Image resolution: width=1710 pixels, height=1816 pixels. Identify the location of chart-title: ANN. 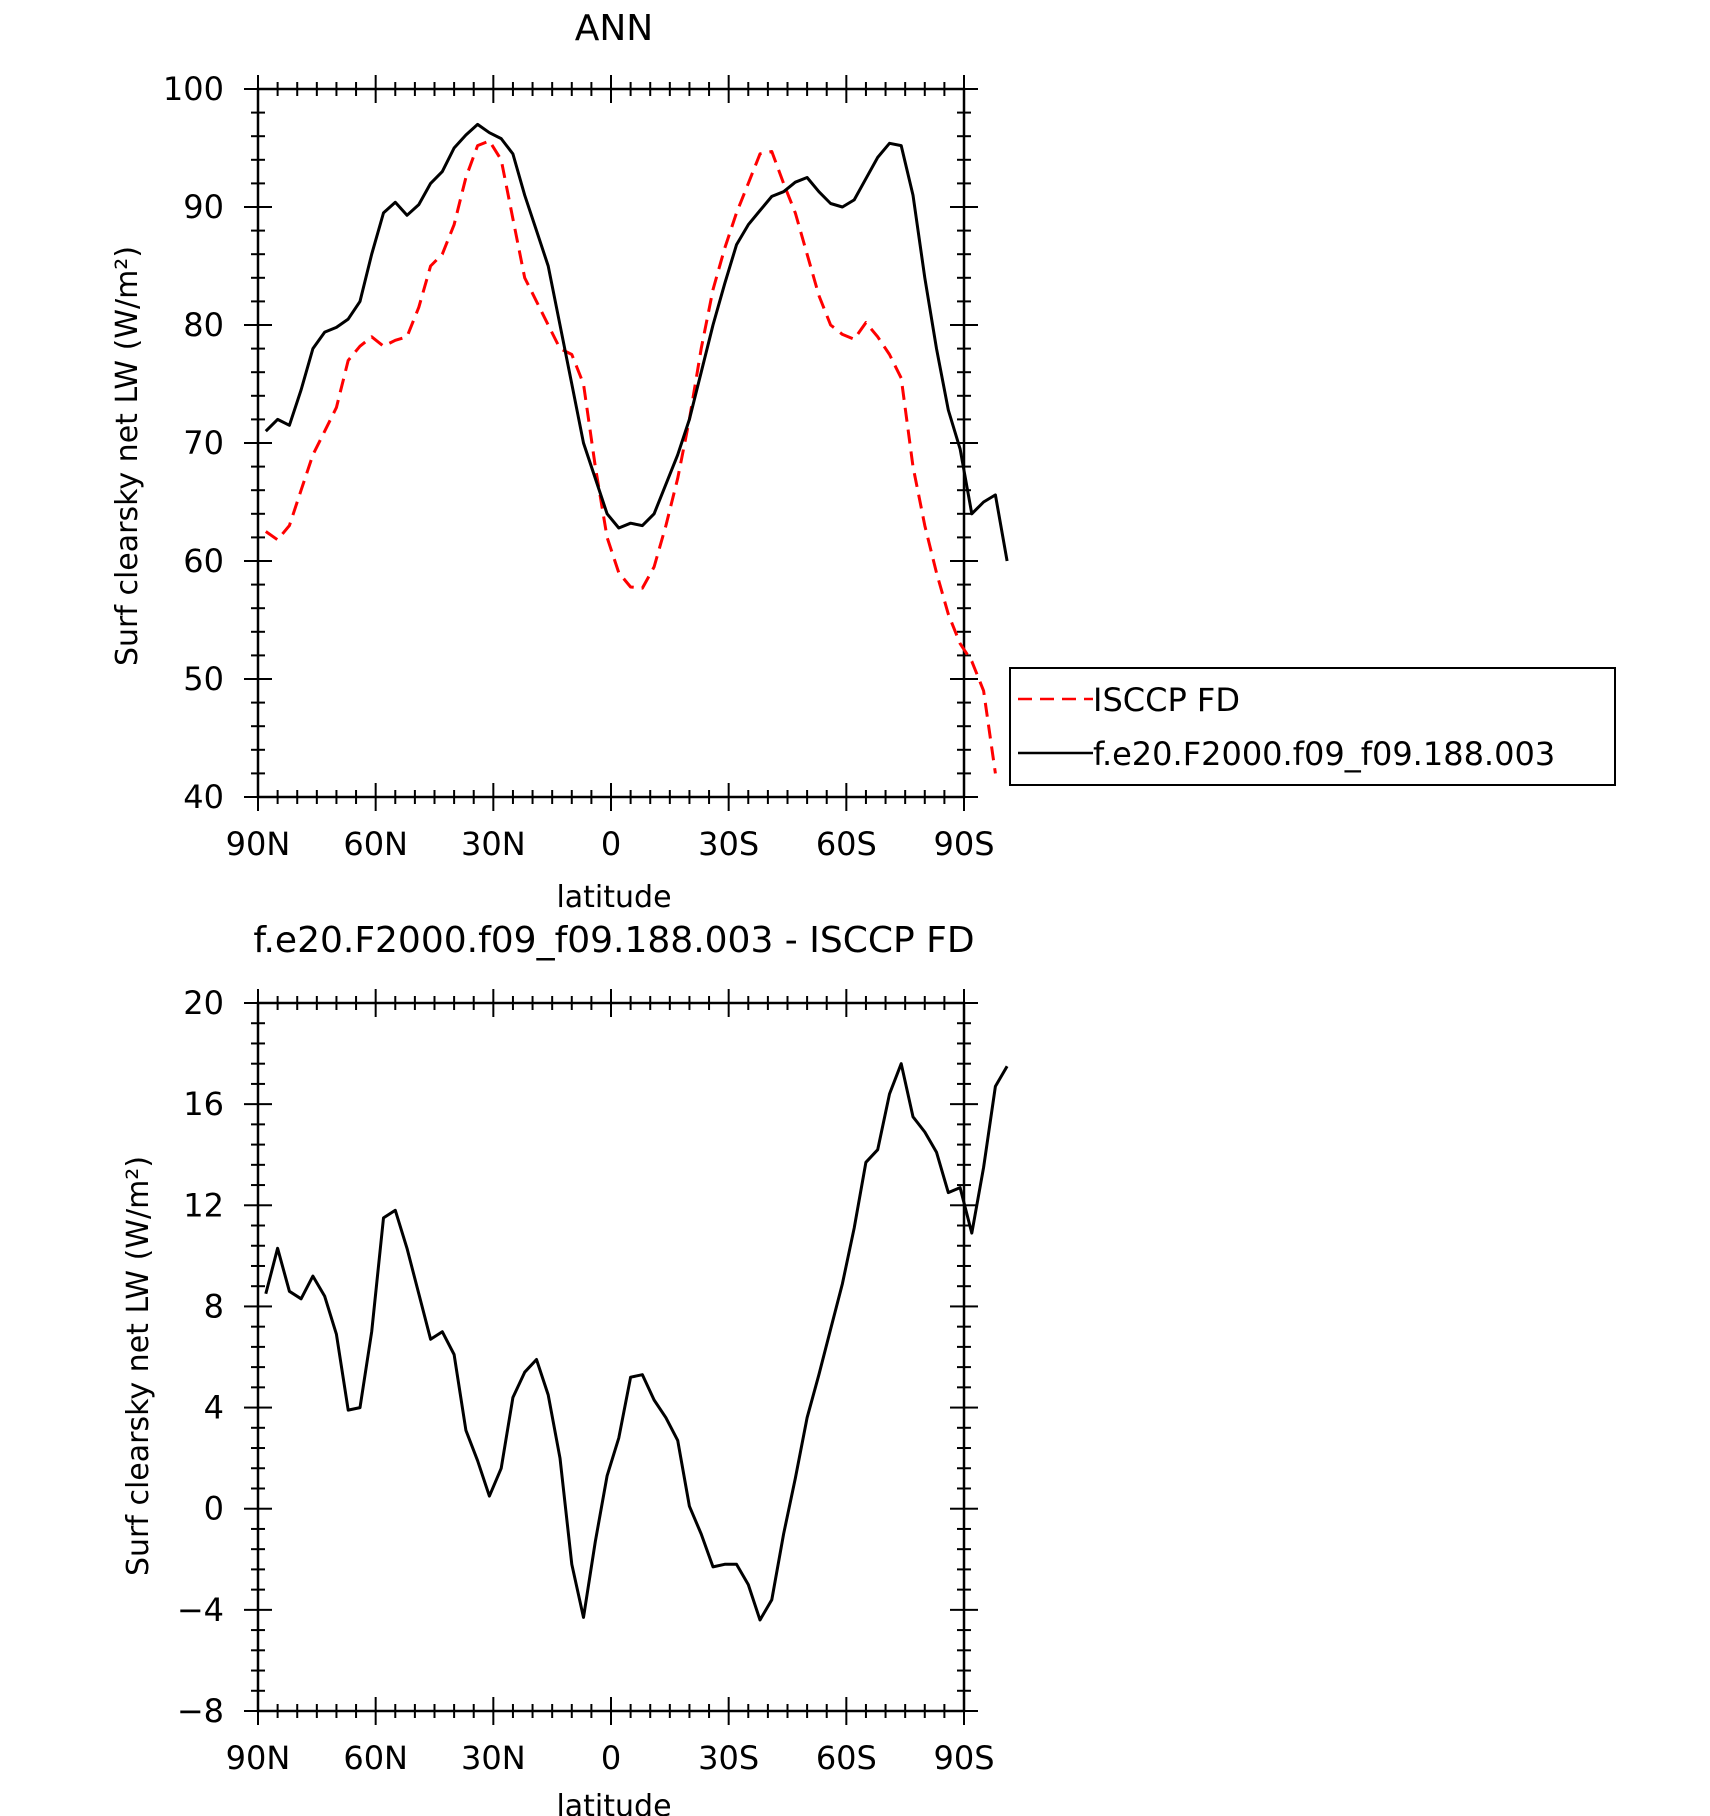
(614, 28).